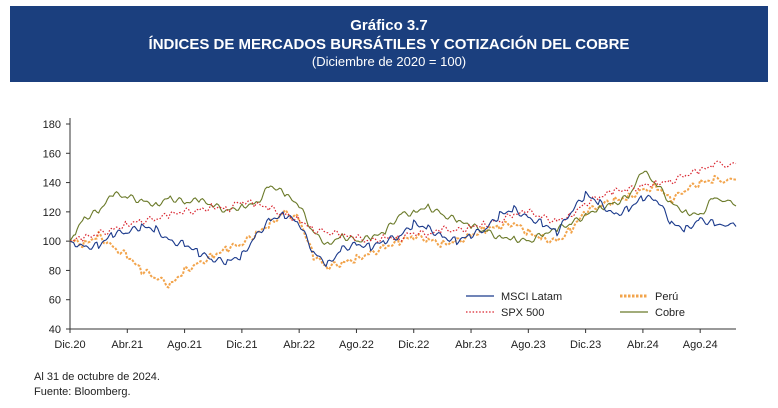  I want to click on y-tick-label: 60, so click(55, 301).